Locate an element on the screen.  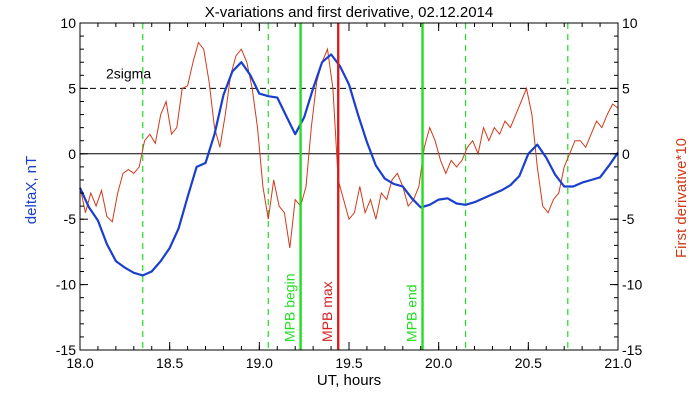
y-tick-label-right-0: -15 is located at coordinates (632, 350).